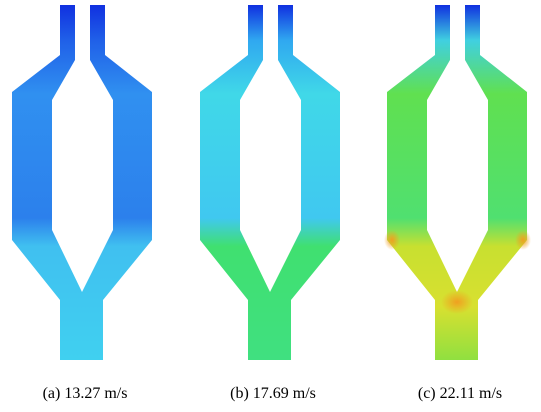 The height and width of the screenshot is (412, 541). I want to click on caption: (b) 17.69 m/s, so click(273, 393).